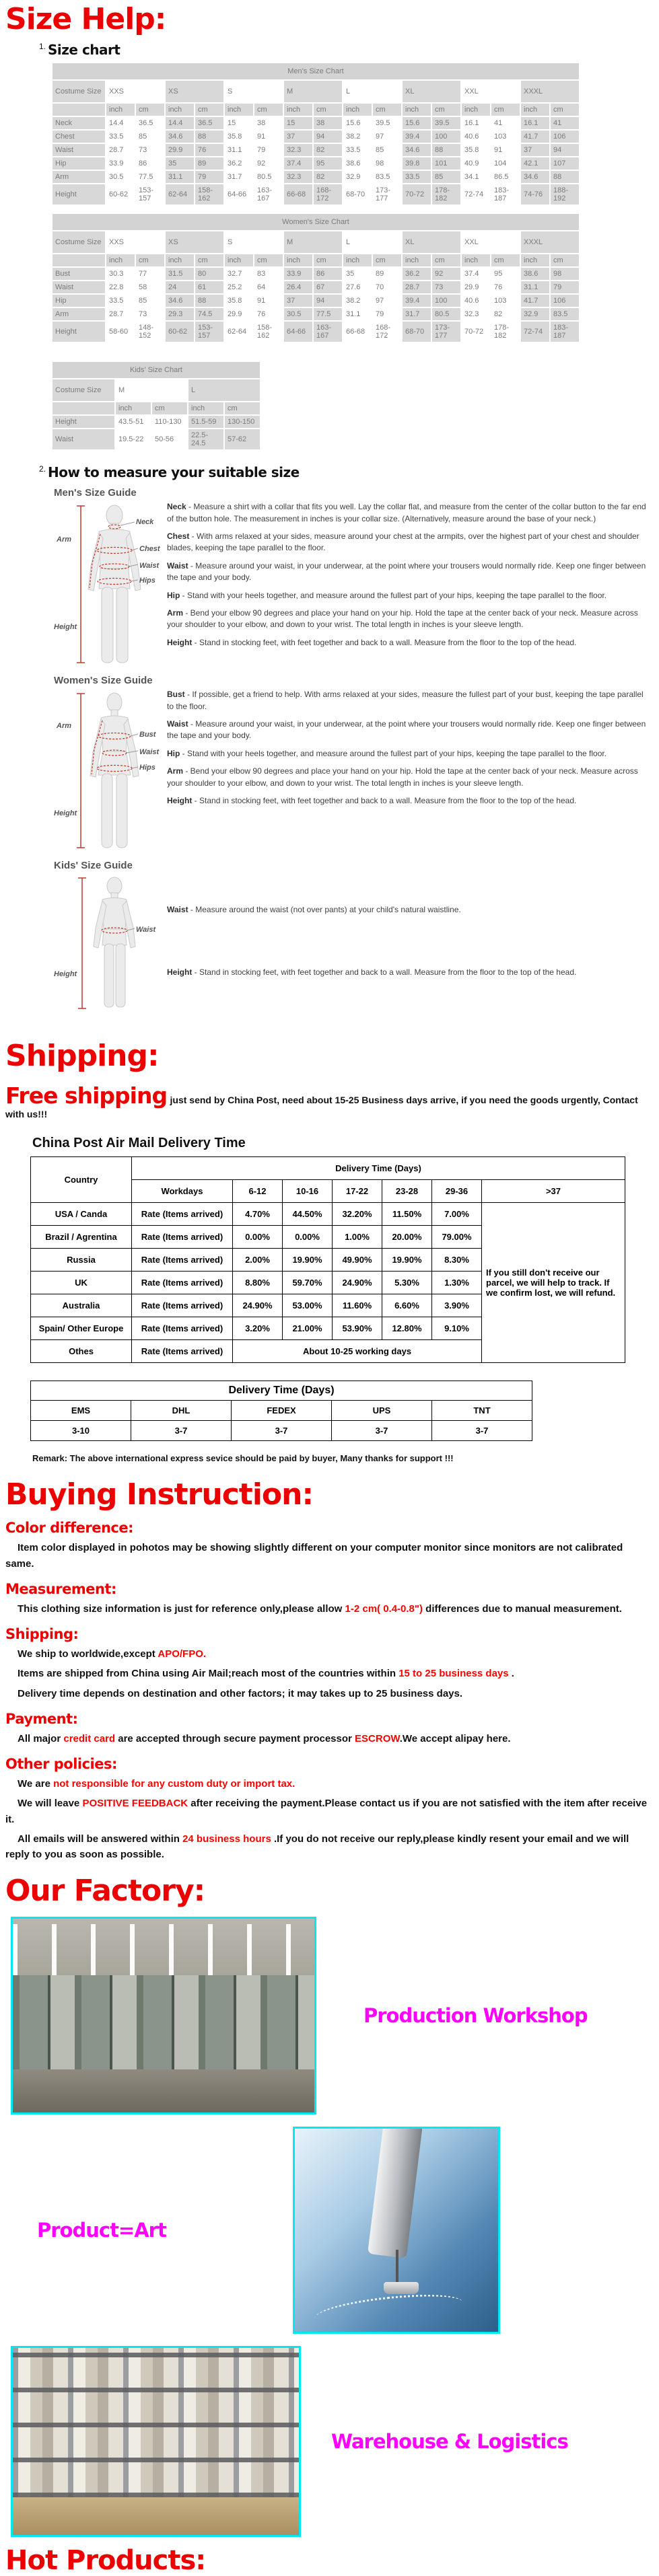 The image size is (659, 2576). Describe the element at coordinates (298, 163) in the screenshot. I see `size-value-cell: 37.4` at that location.